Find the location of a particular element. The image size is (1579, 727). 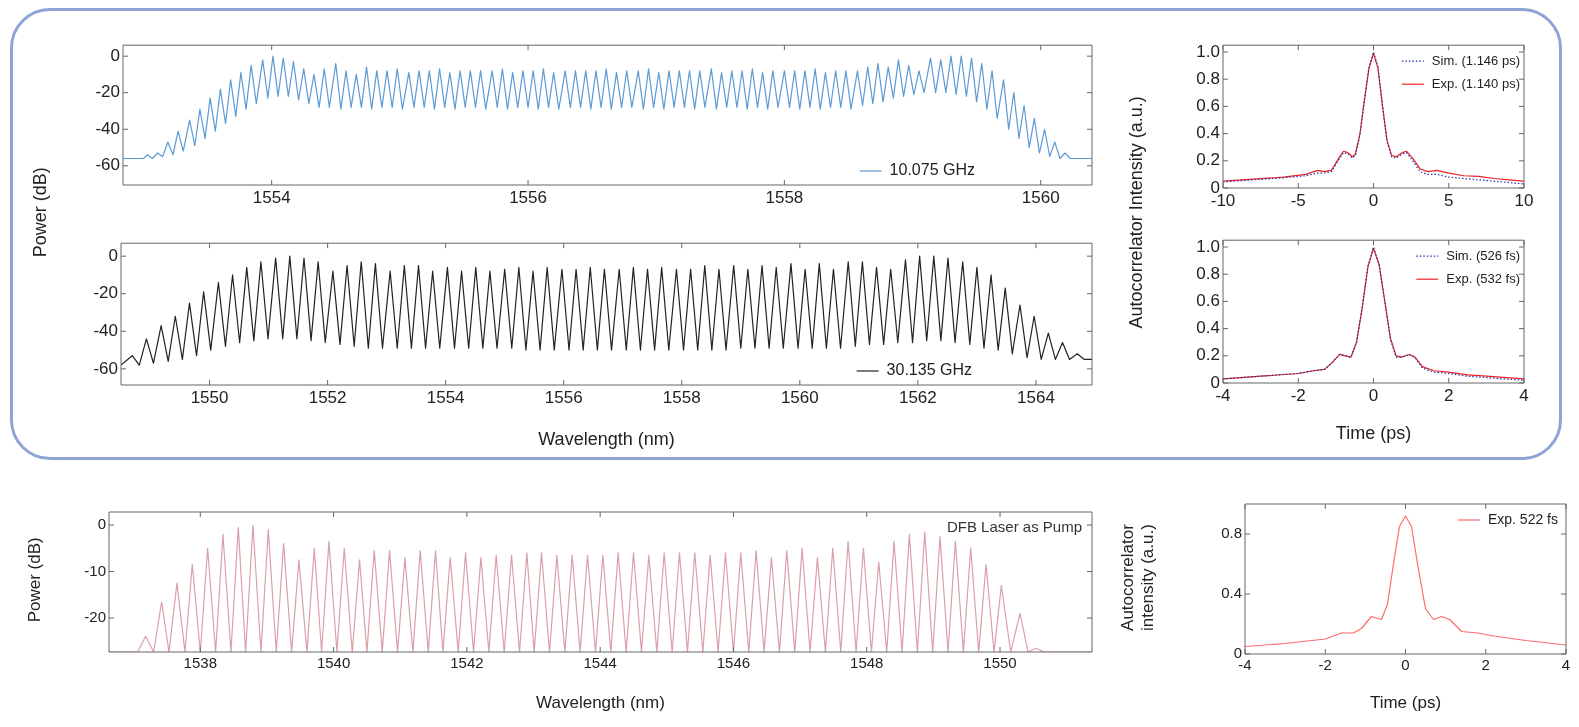

x-tick-label: -5 is located at coordinates (1298, 200).